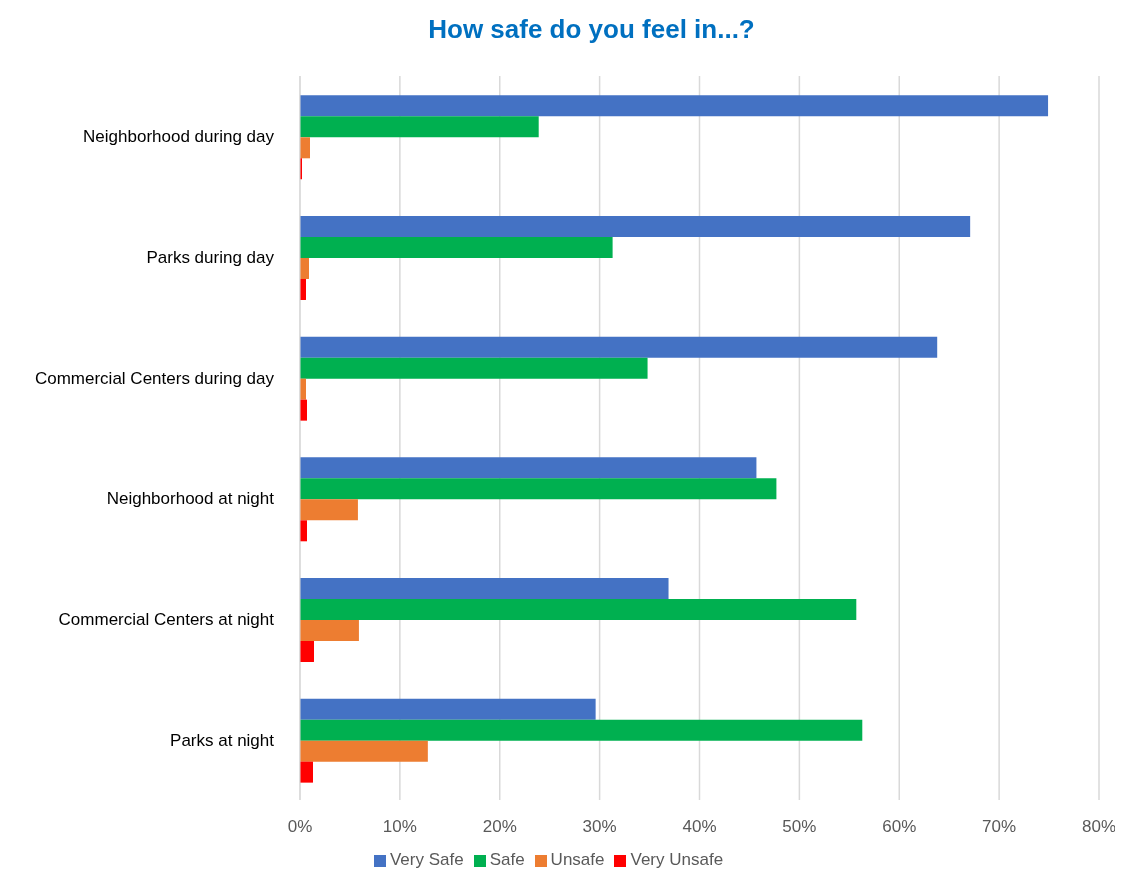  What do you see at coordinates (222, 740) in the screenshot?
I see `y-tick-label: Parks at night` at bounding box center [222, 740].